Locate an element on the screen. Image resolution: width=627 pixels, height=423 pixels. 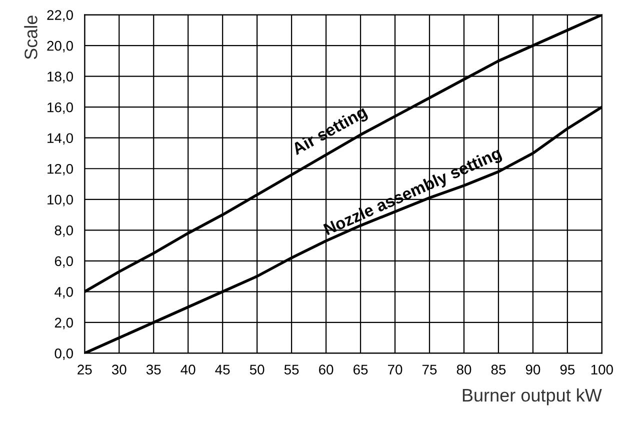
y-tick-label: 22,0 is located at coordinates (60, 16).